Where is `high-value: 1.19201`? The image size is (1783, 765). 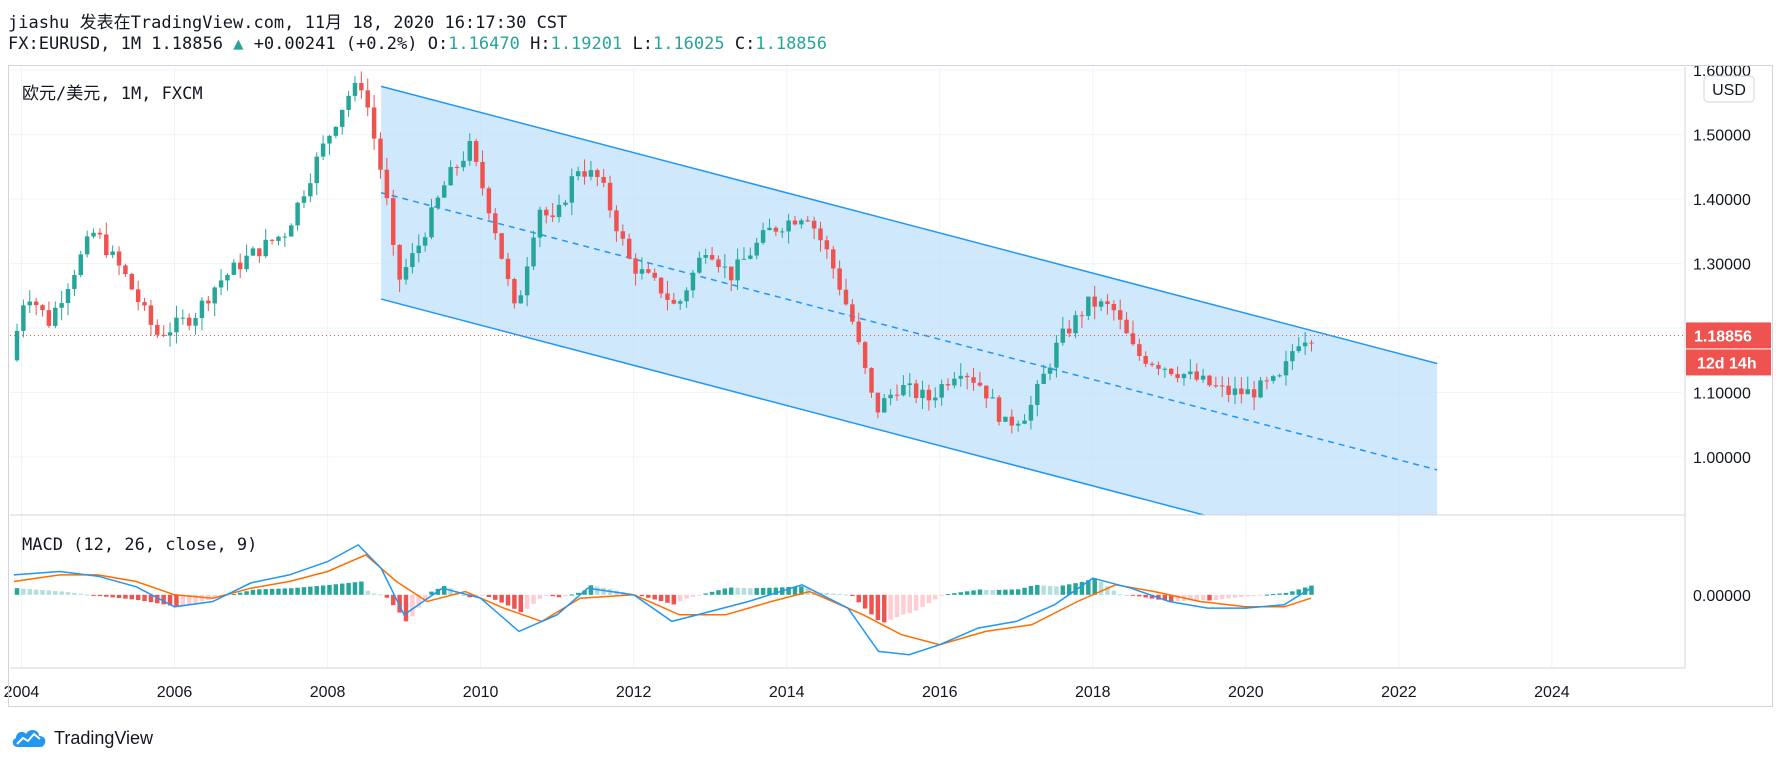 high-value: 1.19201 is located at coordinates (586, 44).